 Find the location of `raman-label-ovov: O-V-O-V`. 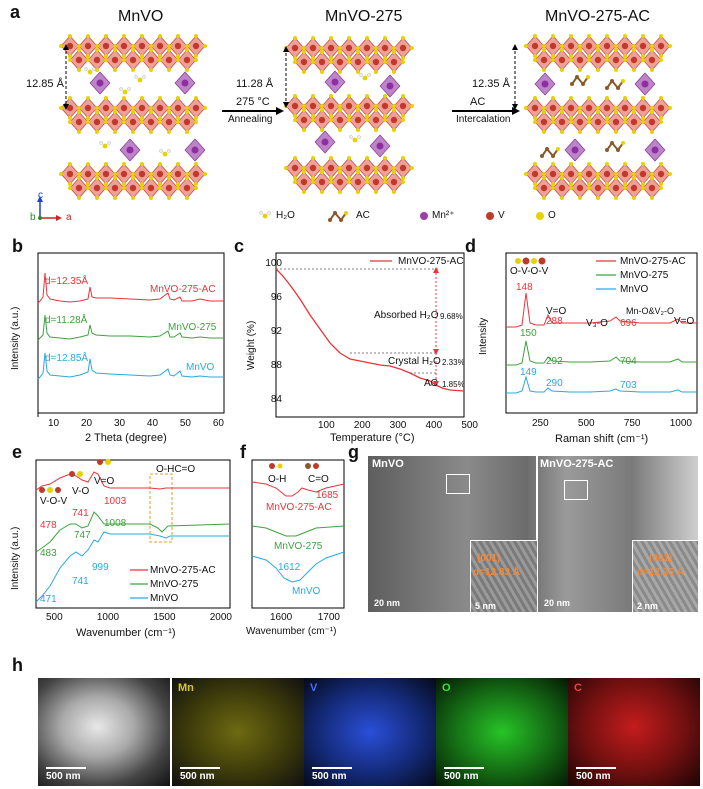

raman-label-ovov: O-V-O-V is located at coordinates (529, 271).